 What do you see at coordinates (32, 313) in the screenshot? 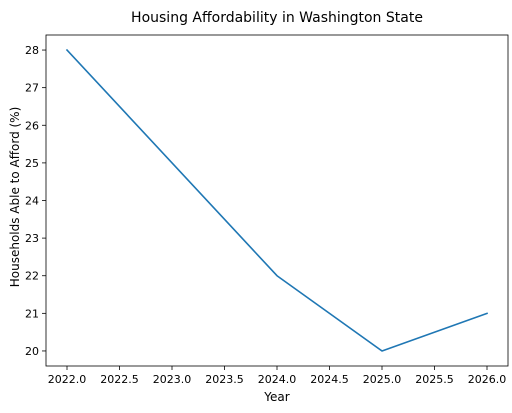
I see `y-tick-label: 21` at bounding box center [32, 313].